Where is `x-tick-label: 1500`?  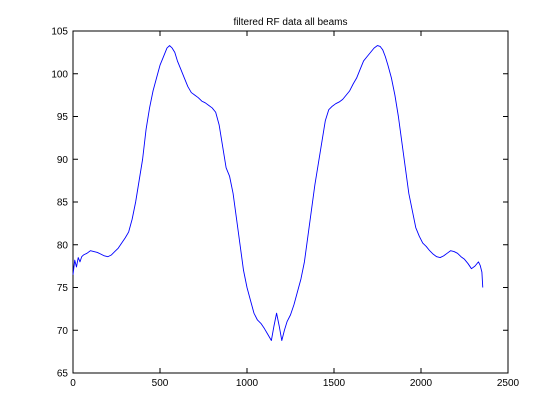 x-tick-label: 1500 is located at coordinates (334, 383).